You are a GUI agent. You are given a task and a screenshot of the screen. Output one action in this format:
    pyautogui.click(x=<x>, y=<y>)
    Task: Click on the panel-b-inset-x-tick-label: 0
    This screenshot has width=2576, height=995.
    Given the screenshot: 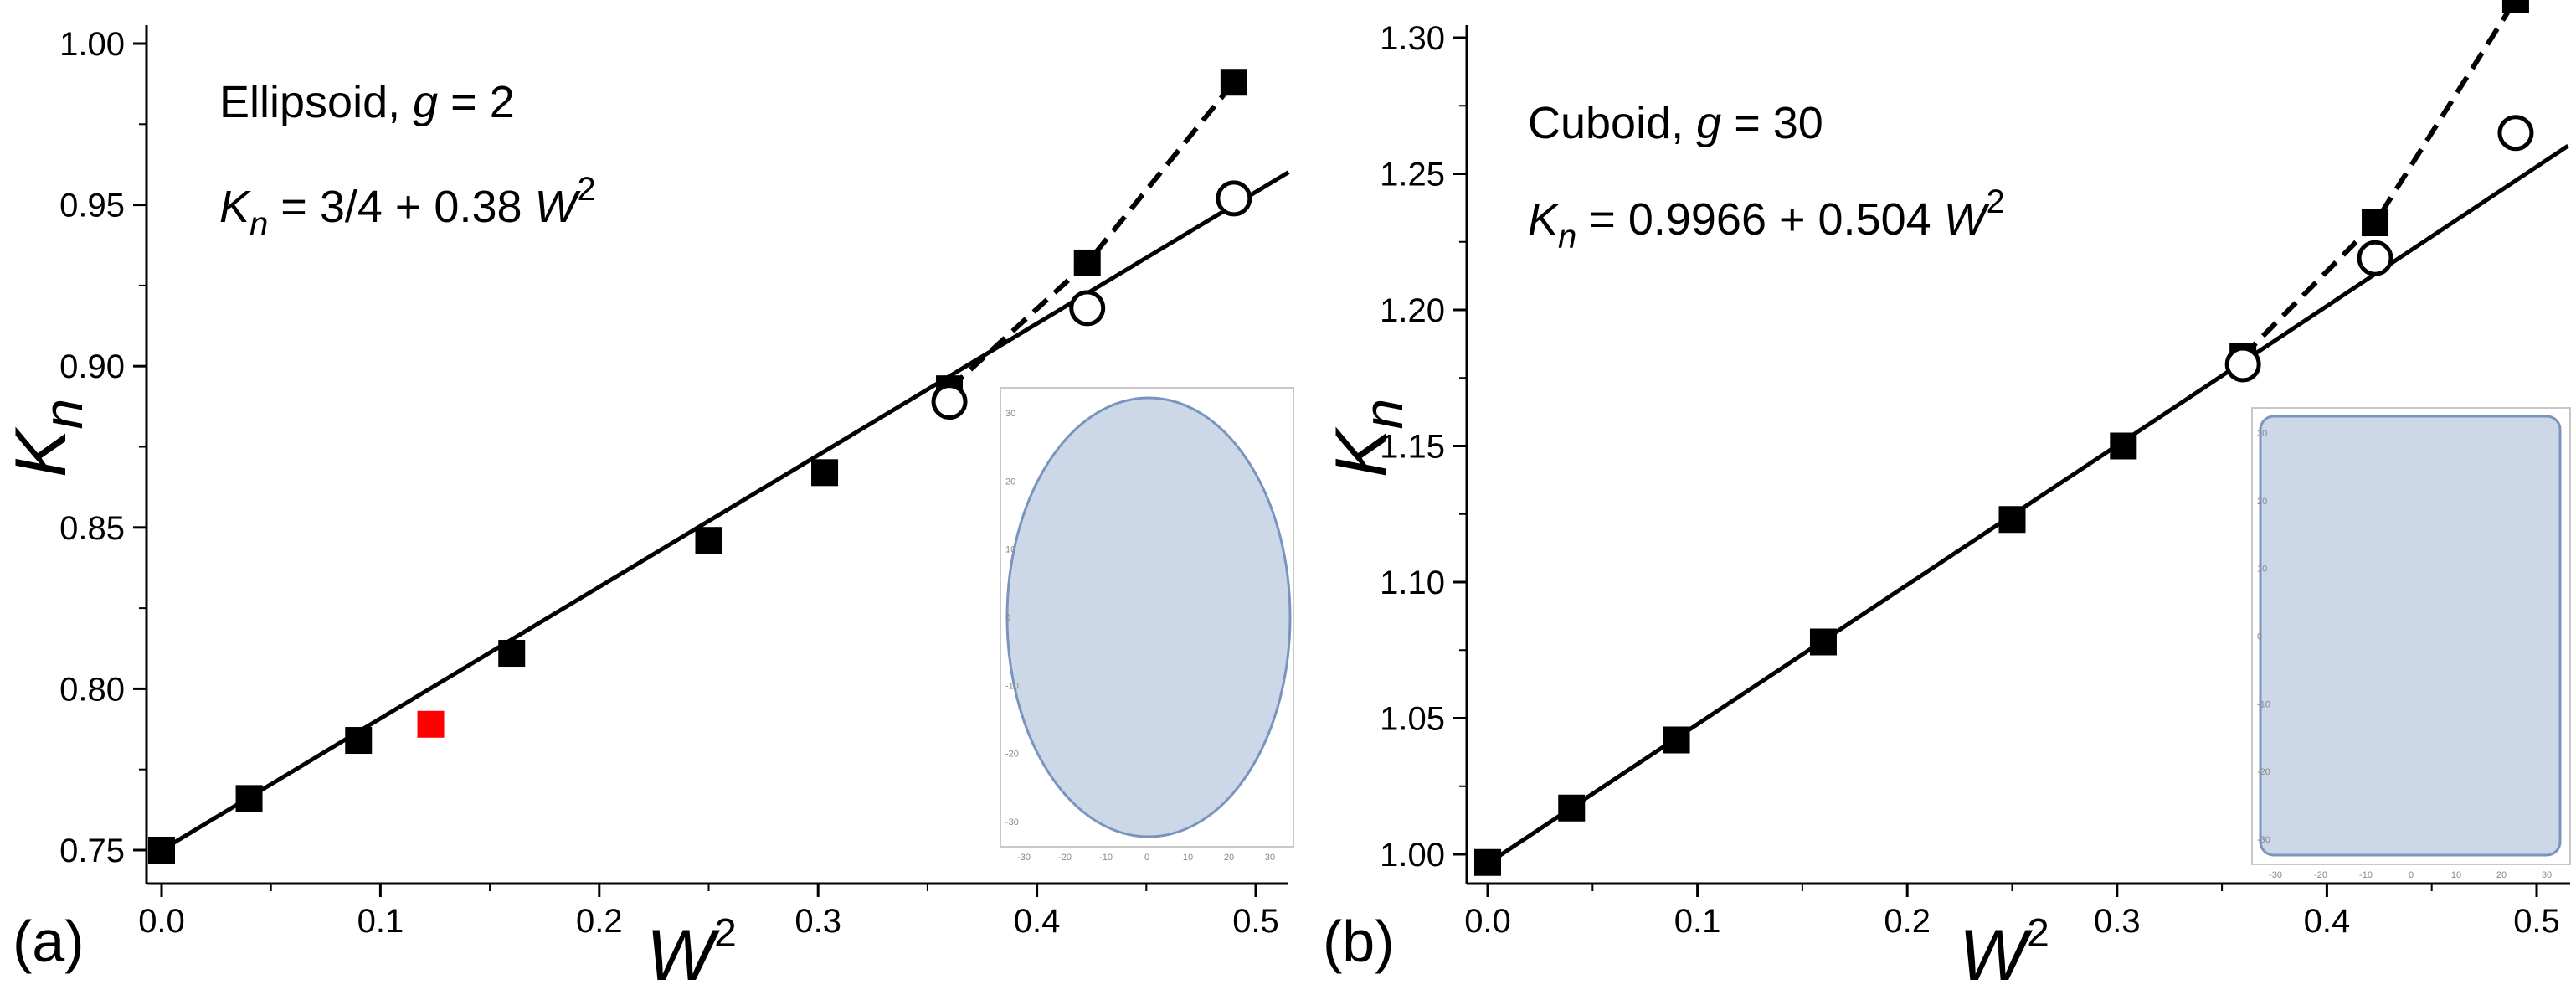 What is the action you would take?
    pyautogui.click(x=2411, y=875)
    